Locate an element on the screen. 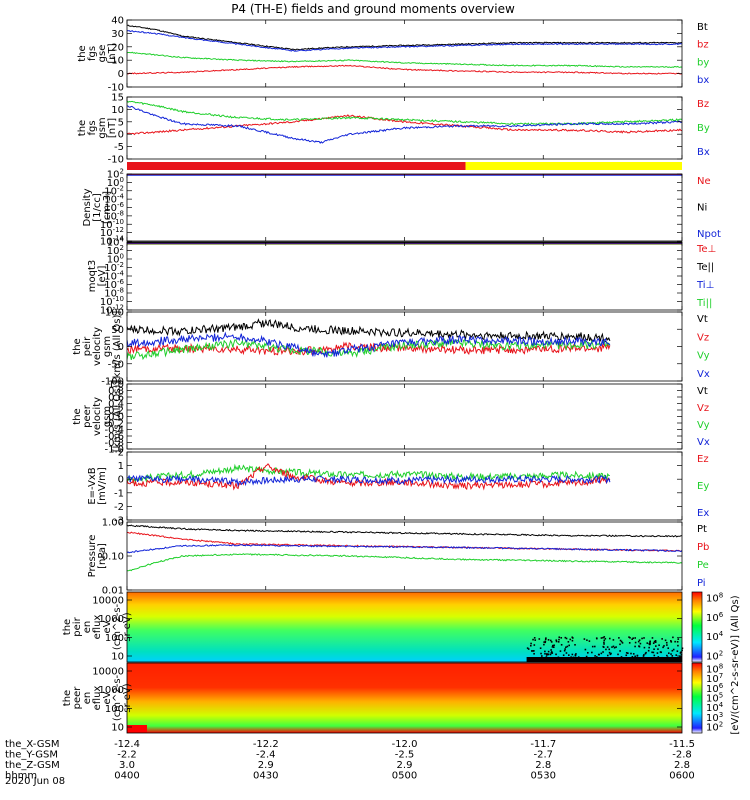  y-tick-label: 5 is located at coordinates (121, 122).